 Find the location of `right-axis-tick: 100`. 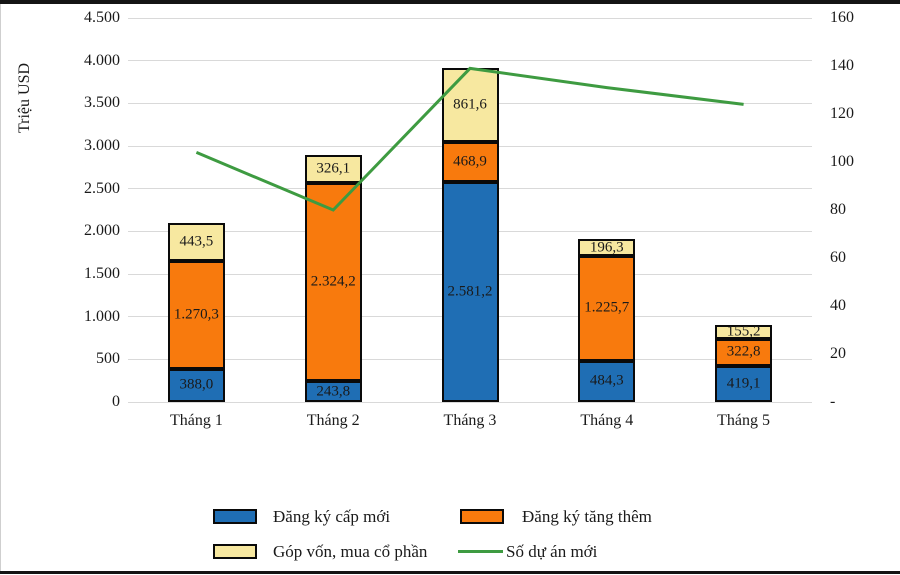

right-axis-tick: 100 is located at coordinates (842, 161).